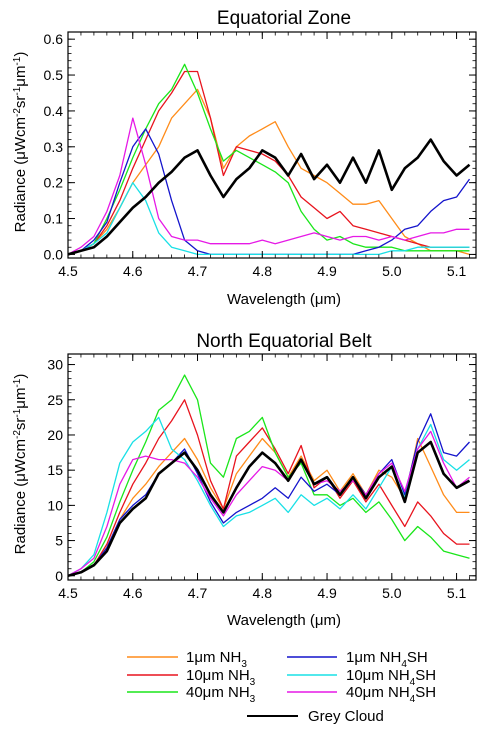 Image resolution: width=496 pixels, height=733 pixels. I want to click on legend-label: 10μm NH4SH, so click(391, 677).